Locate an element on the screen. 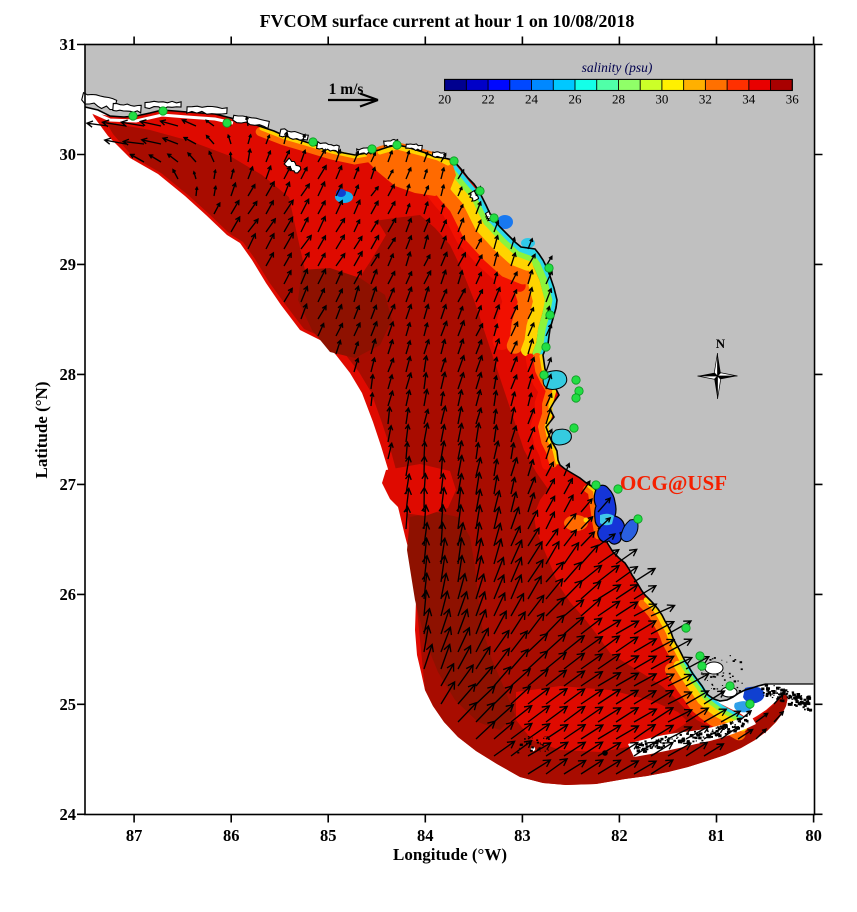 This screenshot has width=857, height=912. svg-text: 81 is located at coordinates (716, 835).